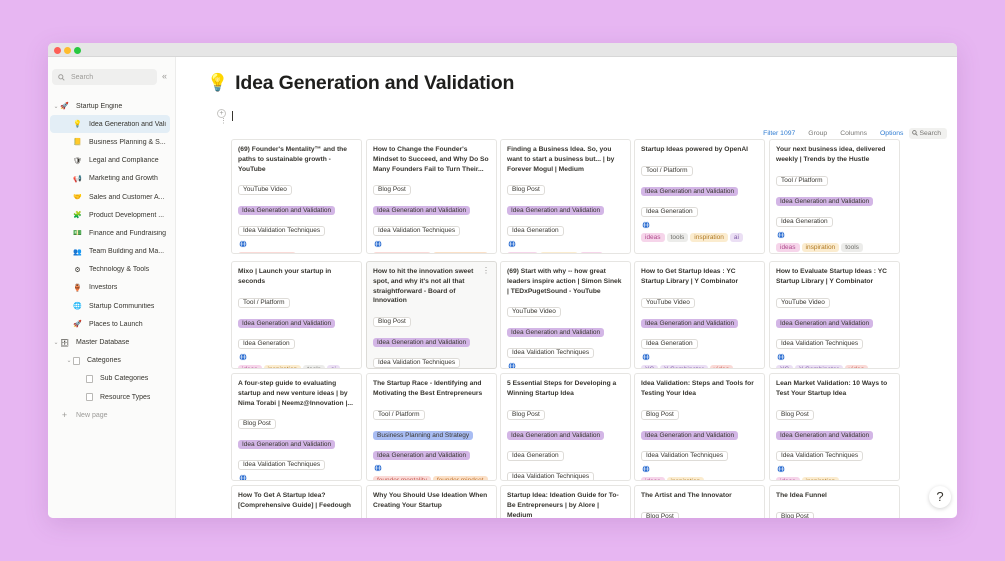 This screenshot has width=1005, height=561. I want to click on sidebar-item-startup-engine: ⌄ 🚀 Startup Engine, so click(112, 106).